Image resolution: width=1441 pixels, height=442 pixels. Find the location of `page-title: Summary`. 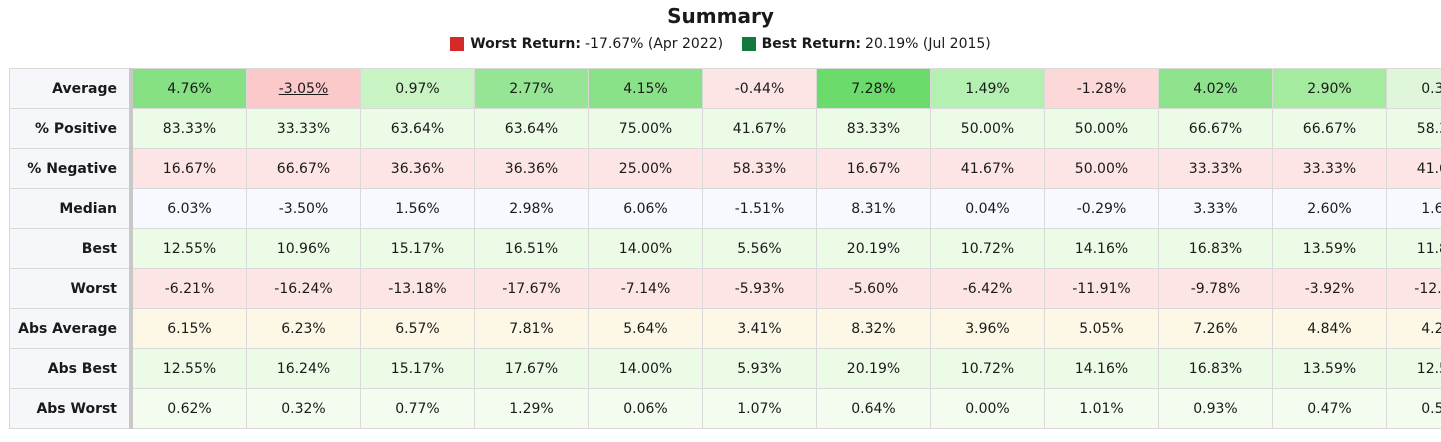

page-title: Summary is located at coordinates (720, 16).